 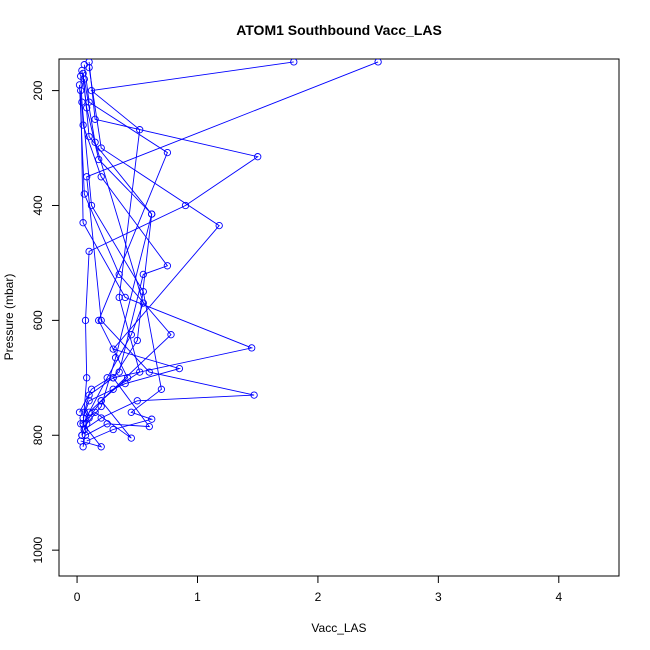 I want to click on x-tick-label: 4, so click(x=558, y=597).